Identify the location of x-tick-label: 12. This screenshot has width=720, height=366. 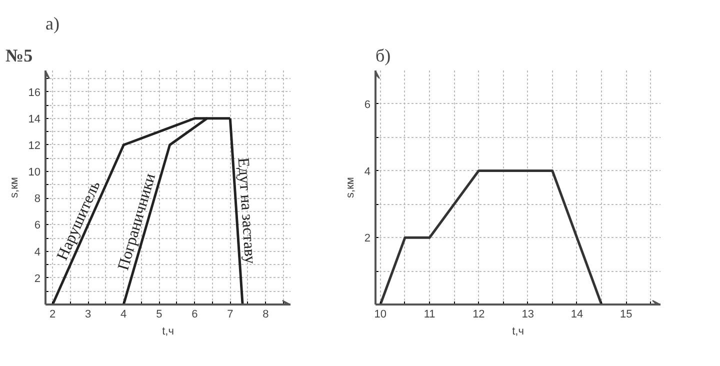
(478, 314).